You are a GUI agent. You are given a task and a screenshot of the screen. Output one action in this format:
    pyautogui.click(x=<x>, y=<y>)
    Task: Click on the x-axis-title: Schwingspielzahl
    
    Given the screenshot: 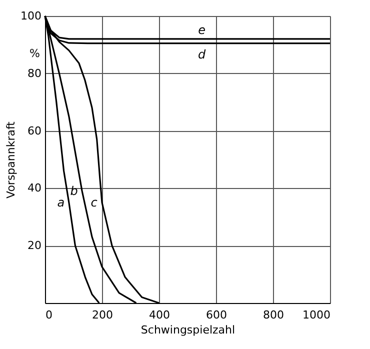 What is the action you would take?
    pyautogui.click(x=188, y=330)
    